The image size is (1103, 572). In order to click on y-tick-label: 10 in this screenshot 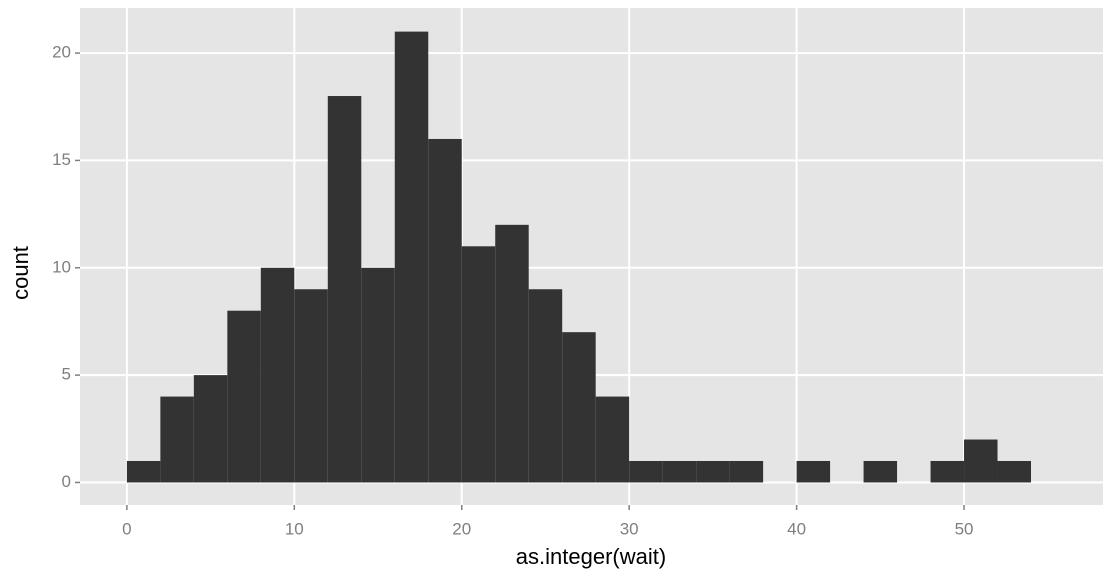, I will do `click(61, 266)`.